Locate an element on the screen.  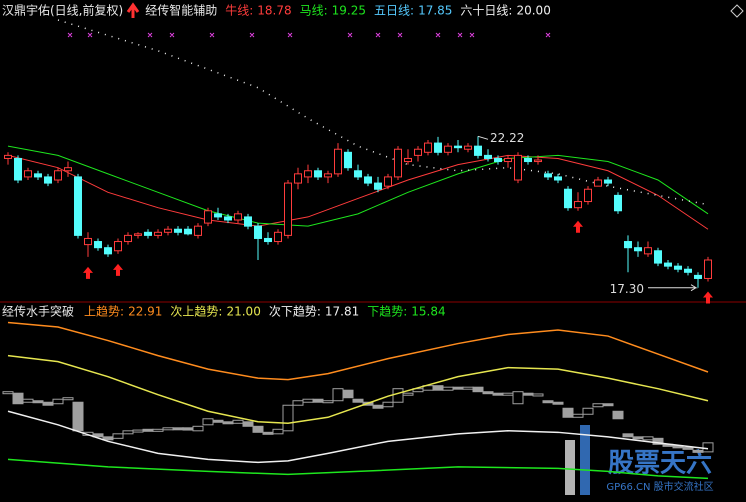
chart-subtitle: 经传智能辅助 is located at coordinates (181, 10).